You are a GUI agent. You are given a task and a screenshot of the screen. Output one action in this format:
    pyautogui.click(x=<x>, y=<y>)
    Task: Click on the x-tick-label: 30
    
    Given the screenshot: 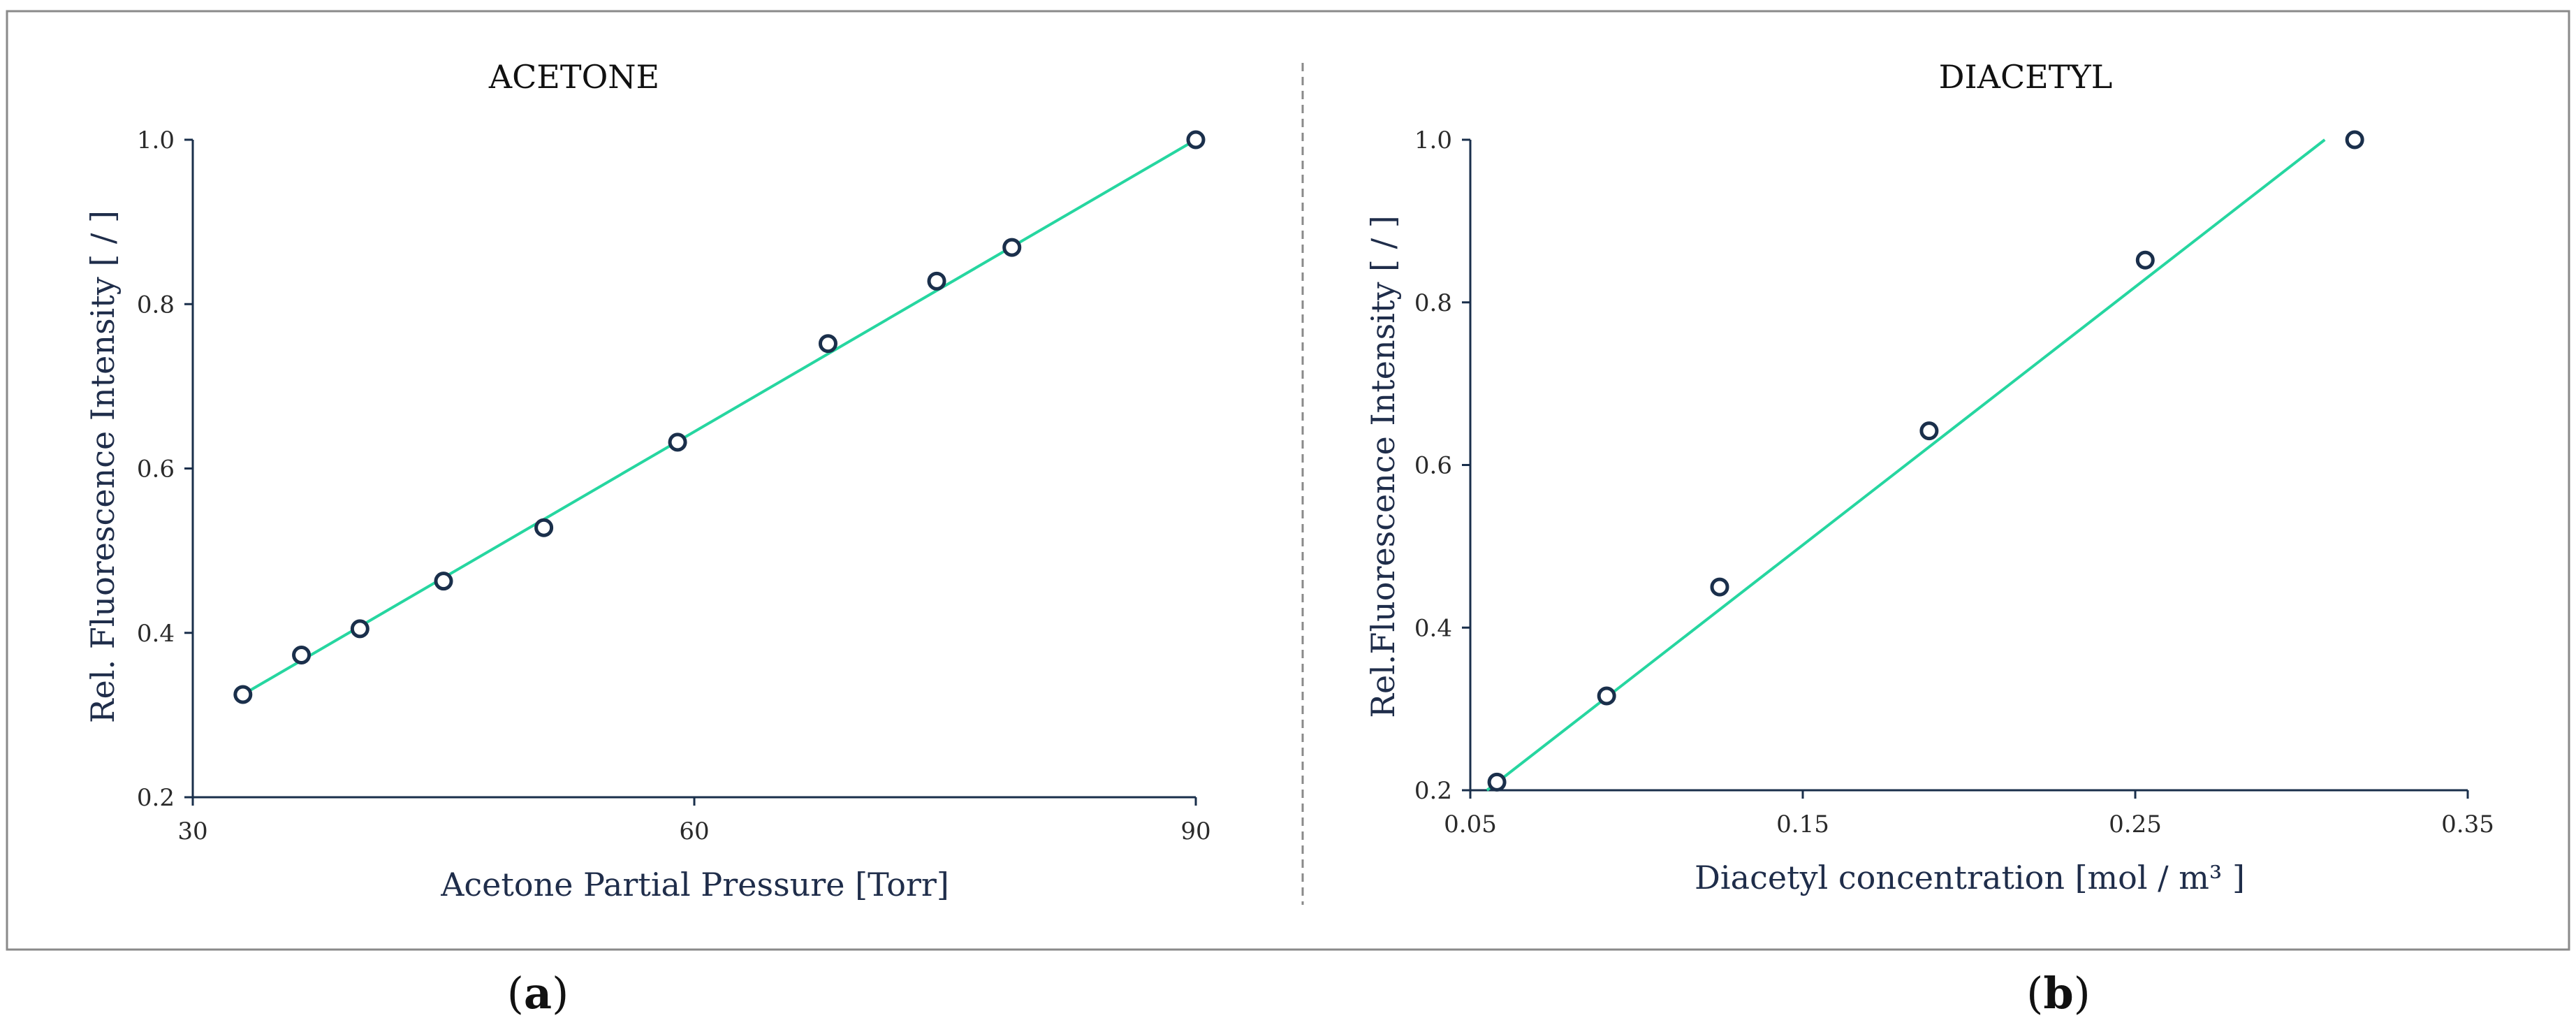 What is the action you would take?
    pyautogui.click(x=192, y=831)
    